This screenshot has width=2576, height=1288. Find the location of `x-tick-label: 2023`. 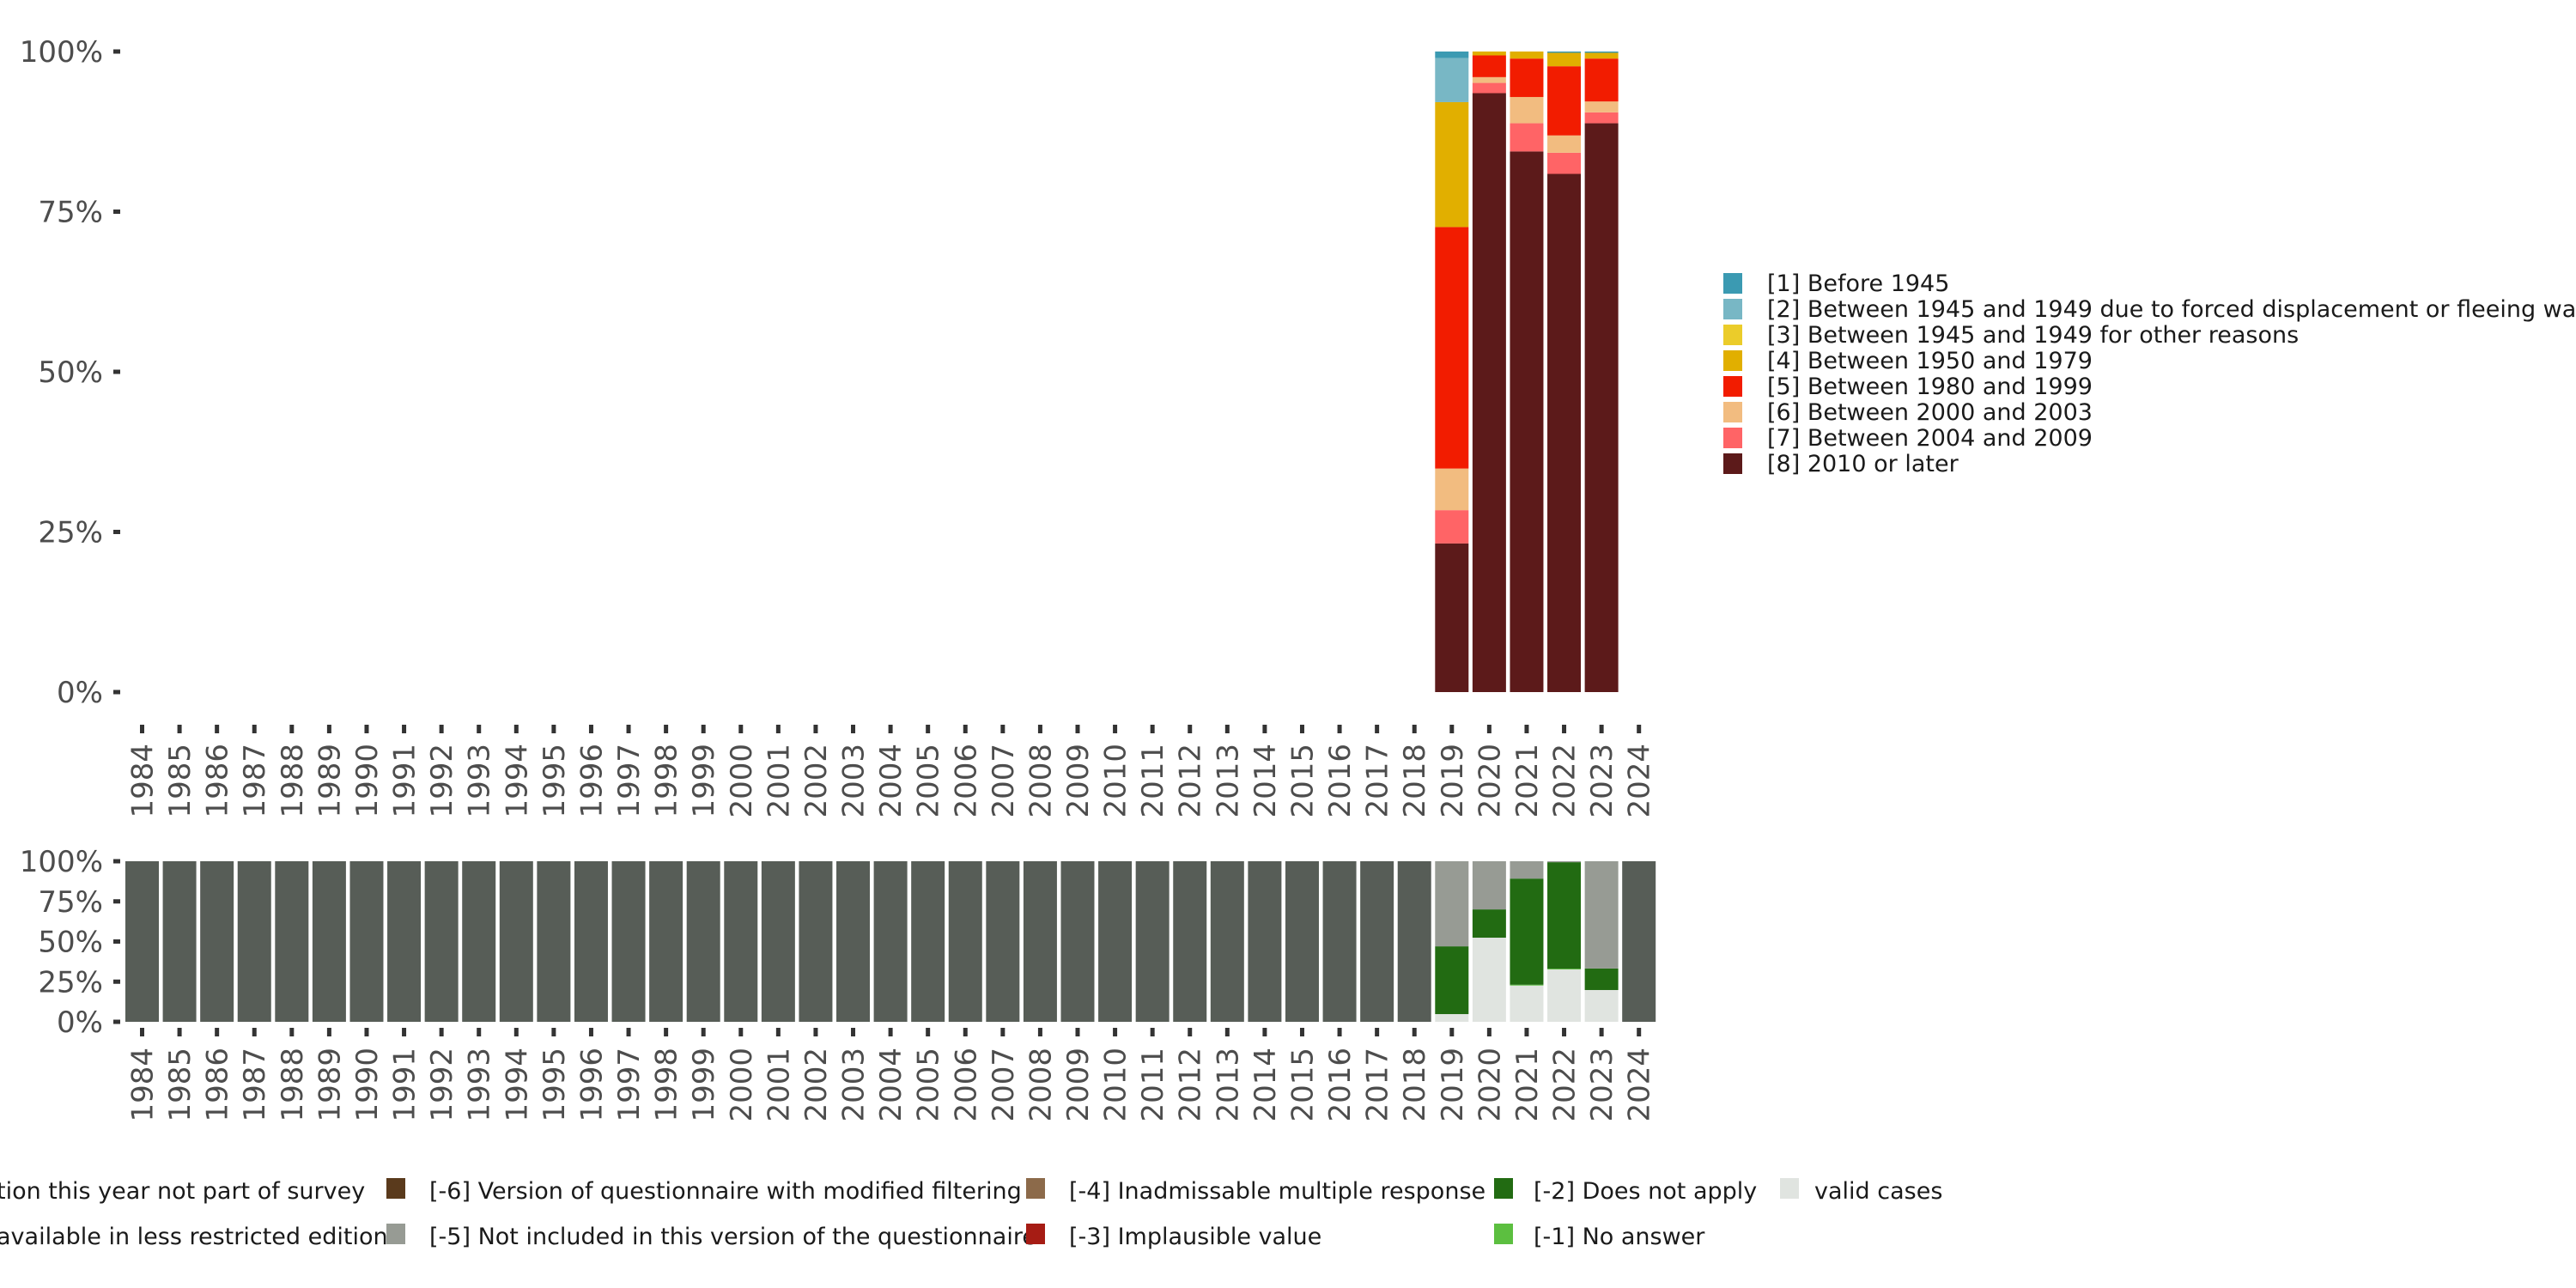

x-tick-label: 2023 is located at coordinates (1602, 781).